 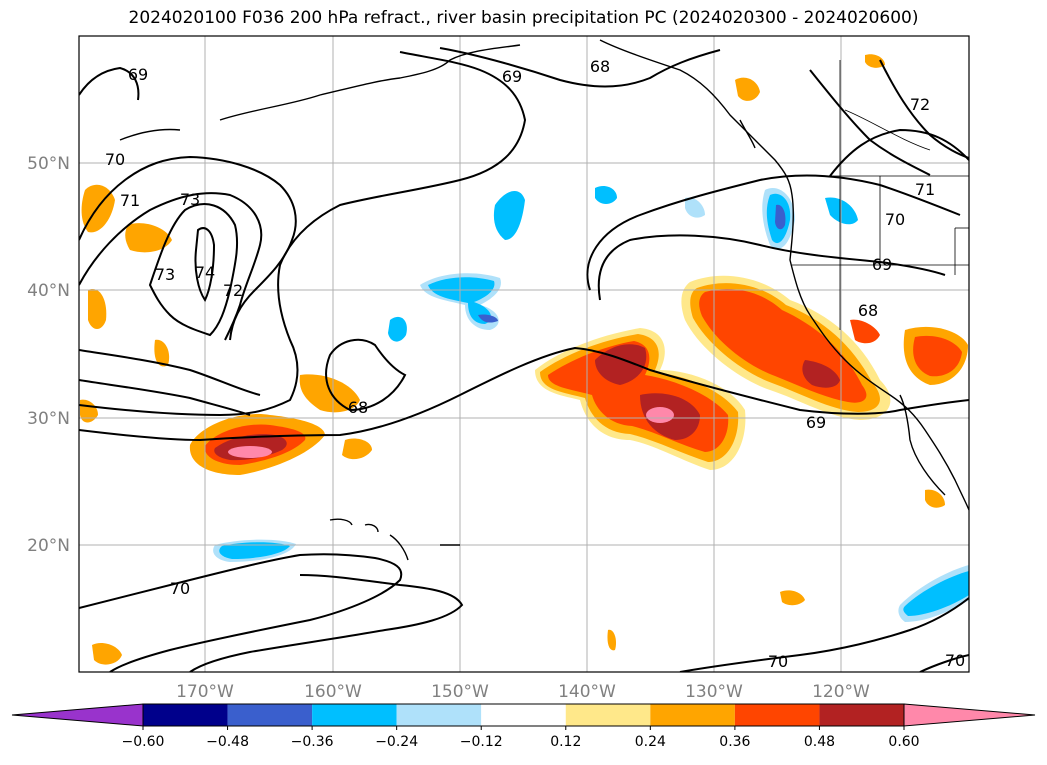 What do you see at coordinates (880, 195) in the screenshot?
I see `state-borders` at bounding box center [880, 195].